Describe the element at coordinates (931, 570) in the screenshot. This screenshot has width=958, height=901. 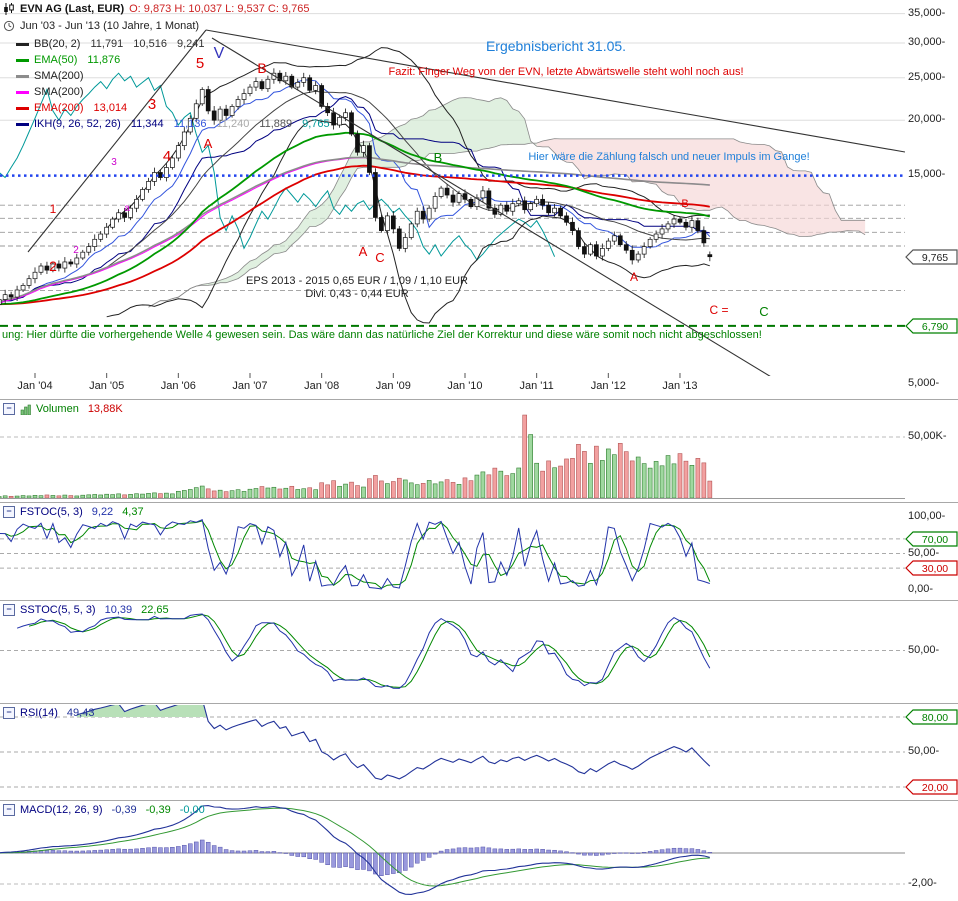
I see `price-tag: 30,00` at that location.